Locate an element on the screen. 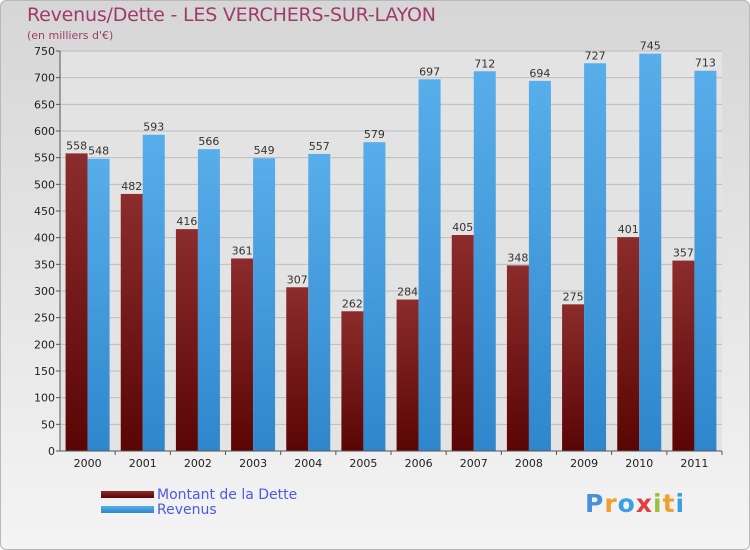  proxiti-logo: Proxiti is located at coordinates (635, 503).